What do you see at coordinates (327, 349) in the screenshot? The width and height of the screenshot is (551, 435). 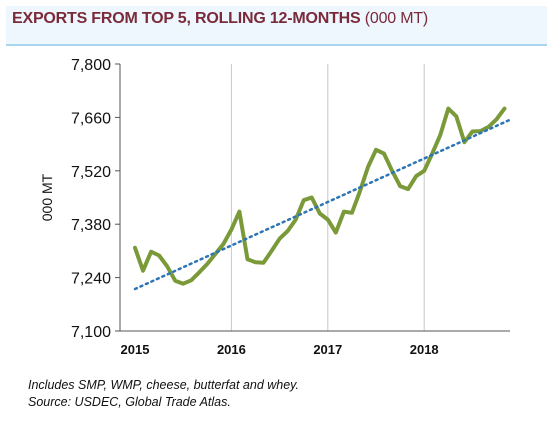 I see `x-tick-label: 2017` at bounding box center [327, 349].